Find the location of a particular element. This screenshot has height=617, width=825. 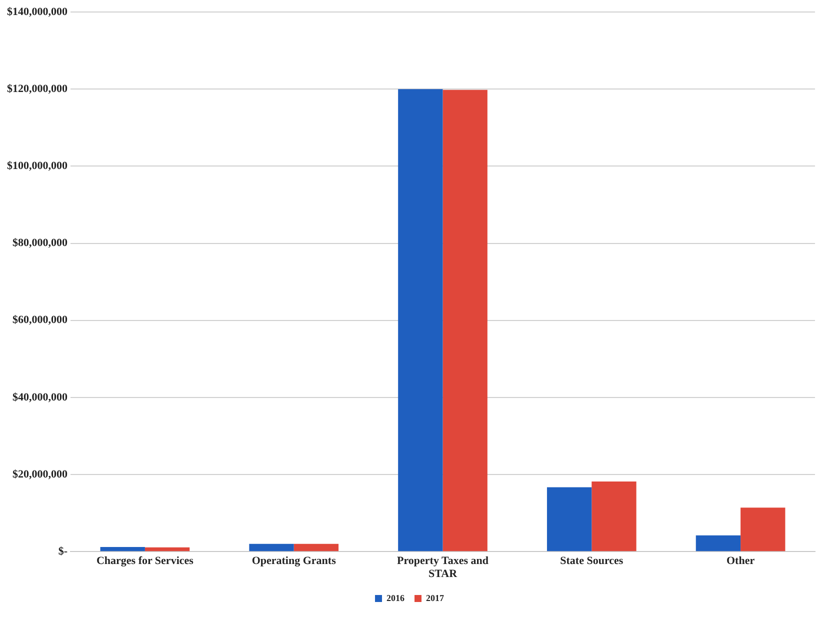

x-tick-label: Charges for Services is located at coordinates (145, 561).